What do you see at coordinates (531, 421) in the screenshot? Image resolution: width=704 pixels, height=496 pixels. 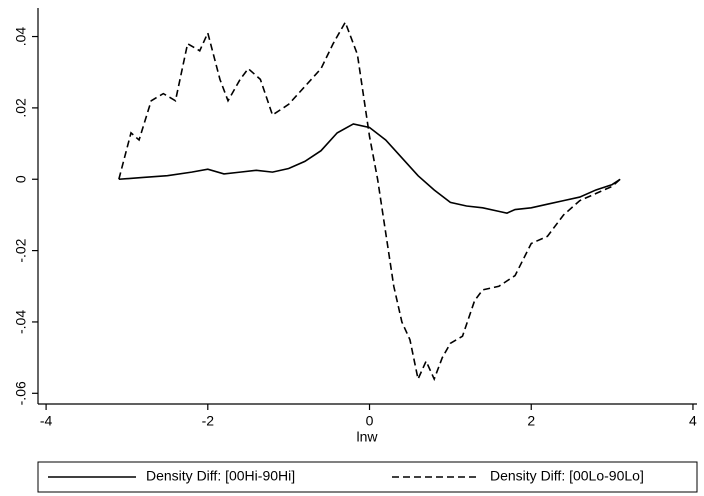 I see `x-tick-label: 2` at bounding box center [531, 421].